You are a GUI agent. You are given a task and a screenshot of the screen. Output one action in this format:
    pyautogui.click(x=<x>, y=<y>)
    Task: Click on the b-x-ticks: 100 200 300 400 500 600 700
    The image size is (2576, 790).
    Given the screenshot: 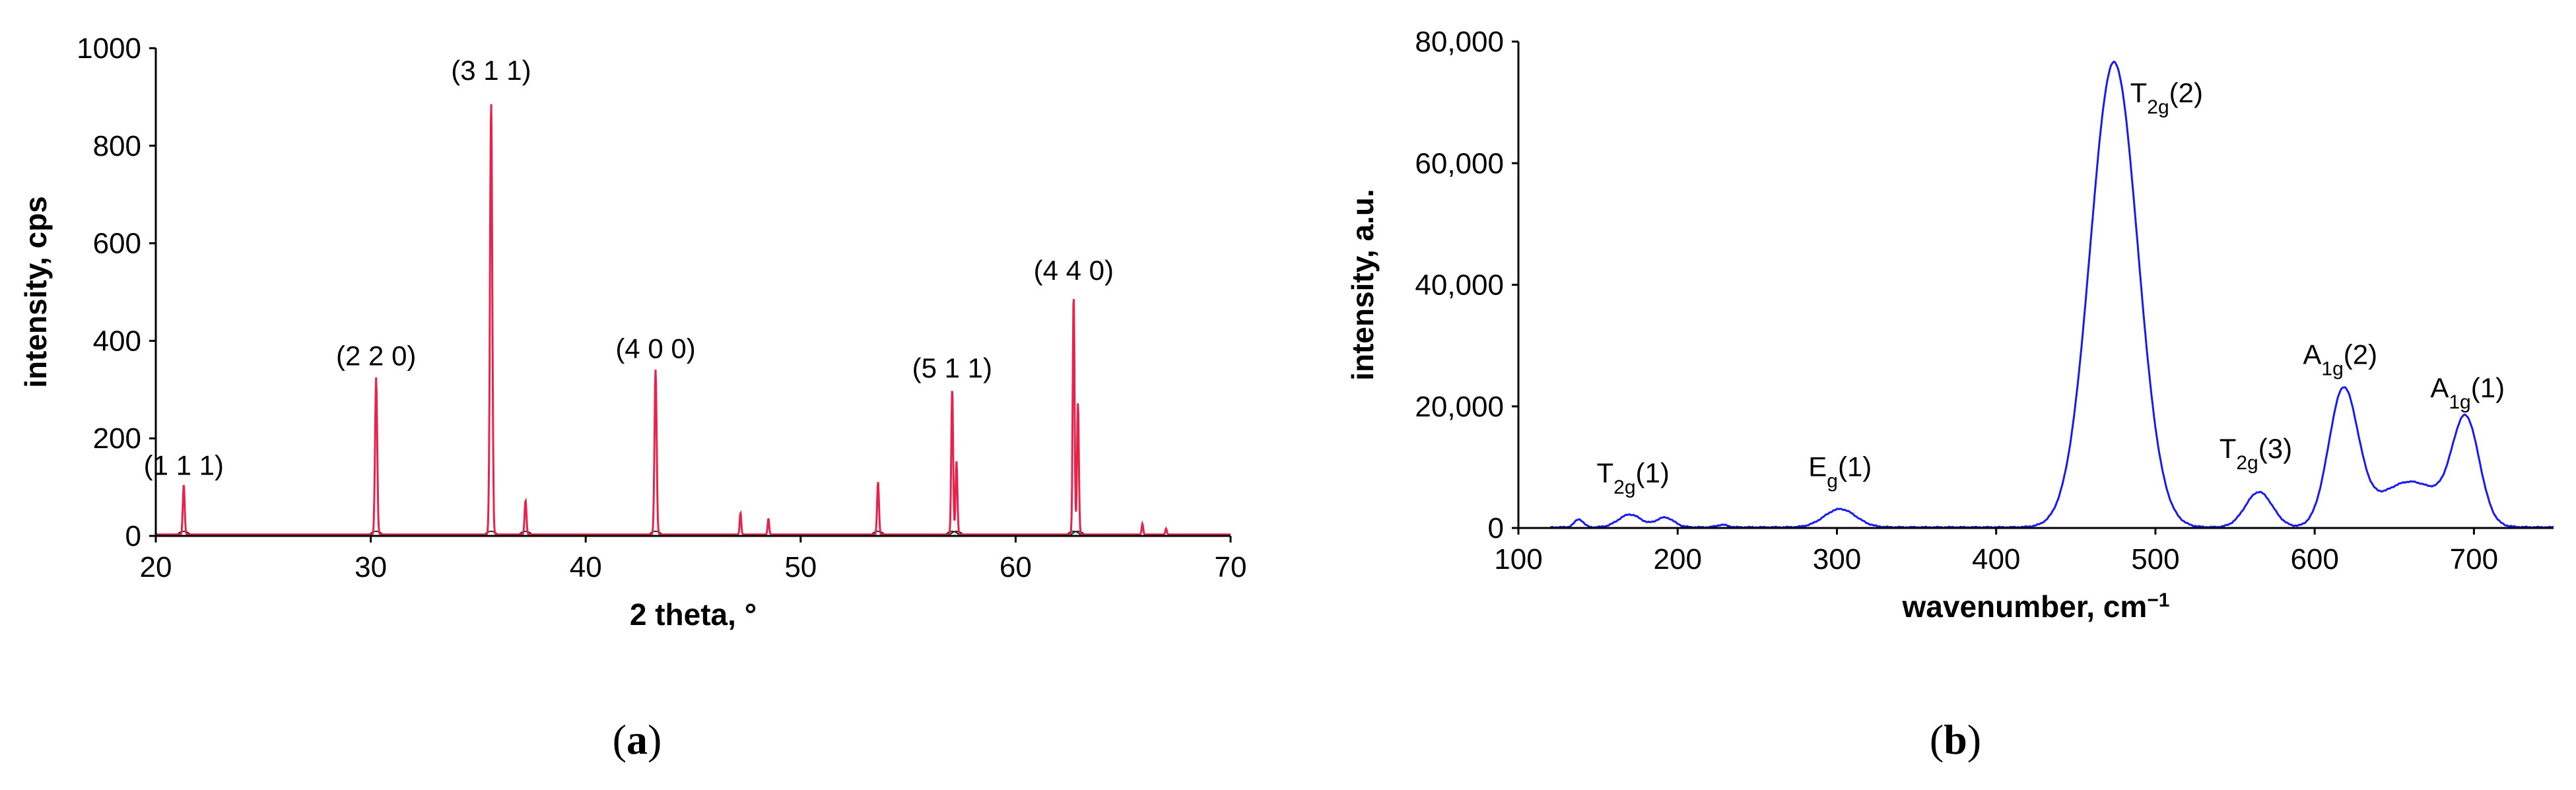 What is the action you would take?
    pyautogui.click(x=1996, y=552)
    